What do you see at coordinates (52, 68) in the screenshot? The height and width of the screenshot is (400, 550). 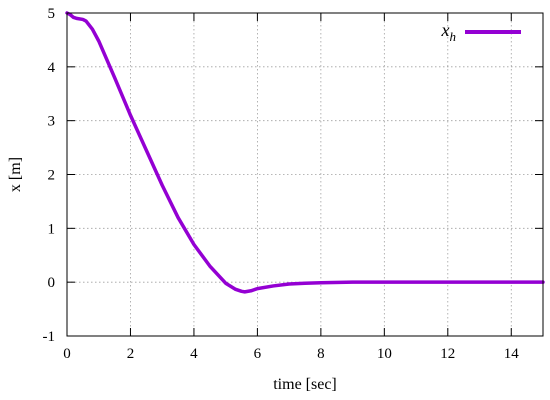 I see `y-tick-label: 4` at bounding box center [52, 68].